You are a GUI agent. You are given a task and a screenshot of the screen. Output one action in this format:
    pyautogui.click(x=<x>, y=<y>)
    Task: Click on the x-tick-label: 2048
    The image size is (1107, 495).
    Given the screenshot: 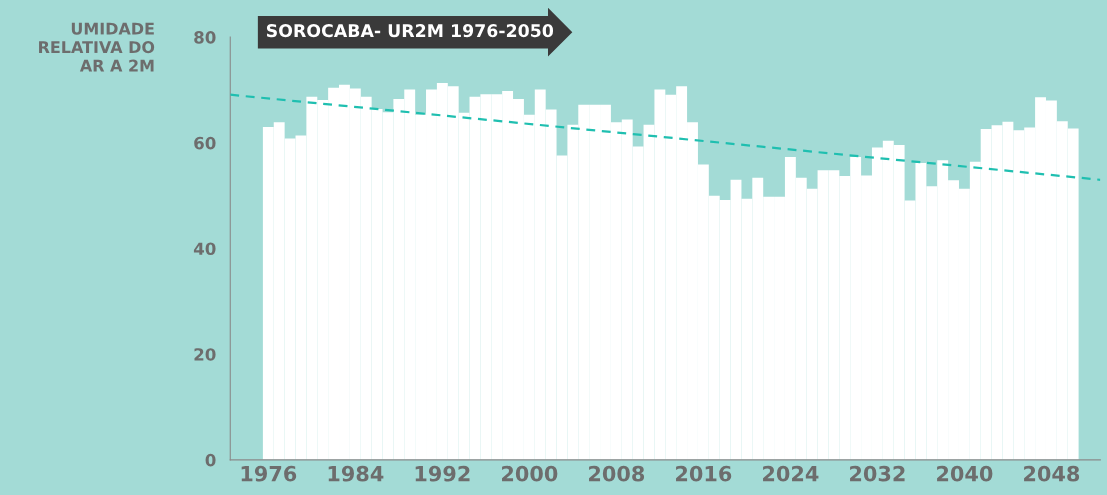 What is the action you would take?
    pyautogui.click(x=1052, y=473)
    